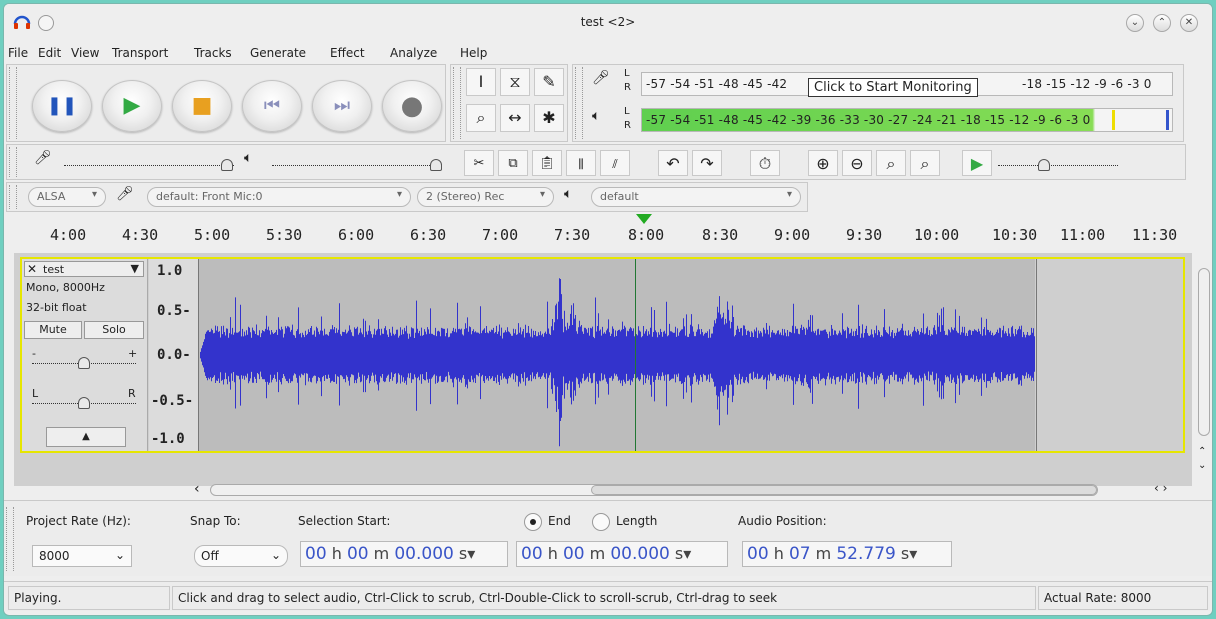 The width and height of the screenshot is (1216, 619). What do you see at coordinates (1135, 23) in the screenshot?
I see `minimize-icon: ⌄` at bounding box center [1135, 23].